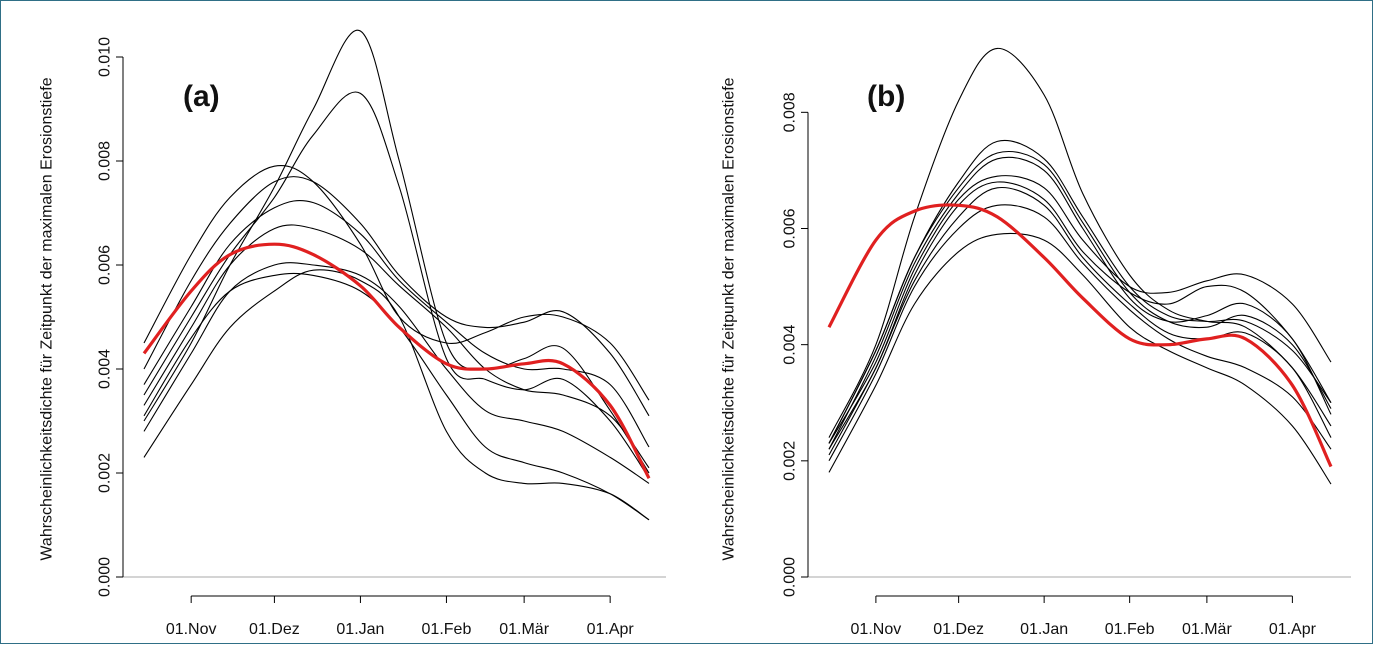  Describe the element at coordinates (886, 96) in the screenshot. I see `panel-label: (b)` at that location.